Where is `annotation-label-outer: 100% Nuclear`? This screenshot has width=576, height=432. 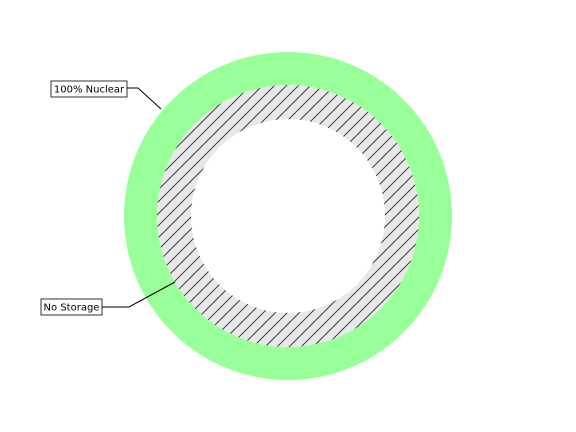 annotation-label-outer: 100% Nuclear is located at coordinates (89, 90).